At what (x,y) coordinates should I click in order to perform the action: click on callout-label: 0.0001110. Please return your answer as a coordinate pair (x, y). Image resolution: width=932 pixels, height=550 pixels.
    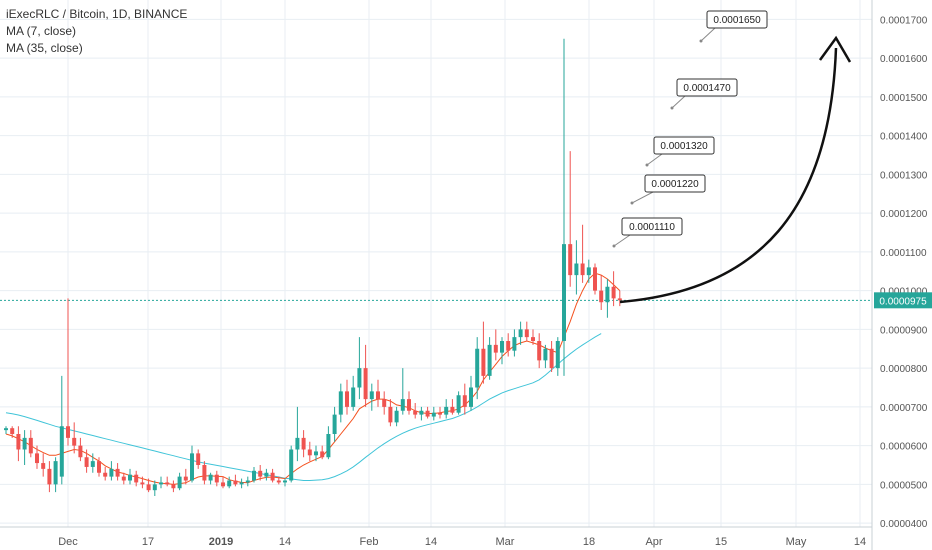
    Looking at the image, I should click on (652, 227).